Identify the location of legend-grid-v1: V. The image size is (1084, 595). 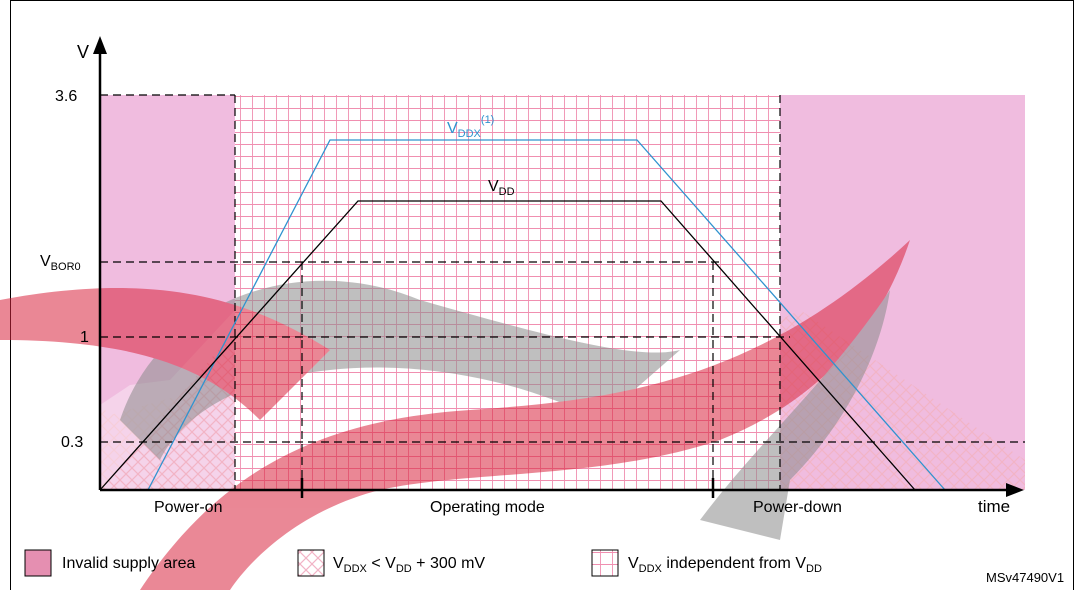
(633, 563).